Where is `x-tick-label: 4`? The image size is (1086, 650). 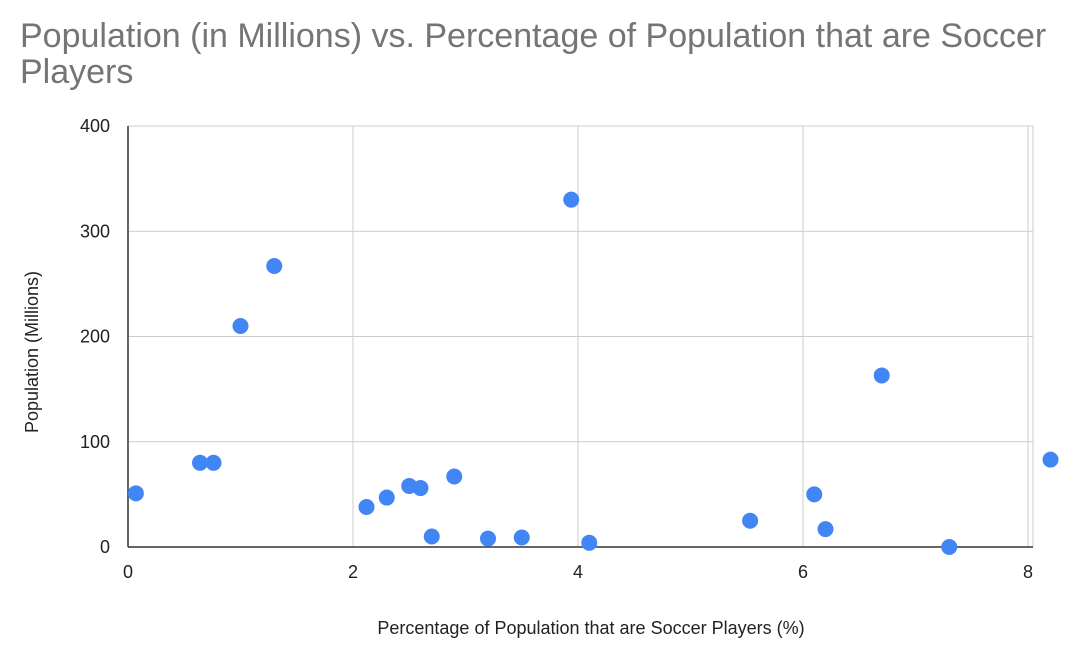 x-tick-label: 4 is located at coordinates (578, 572).